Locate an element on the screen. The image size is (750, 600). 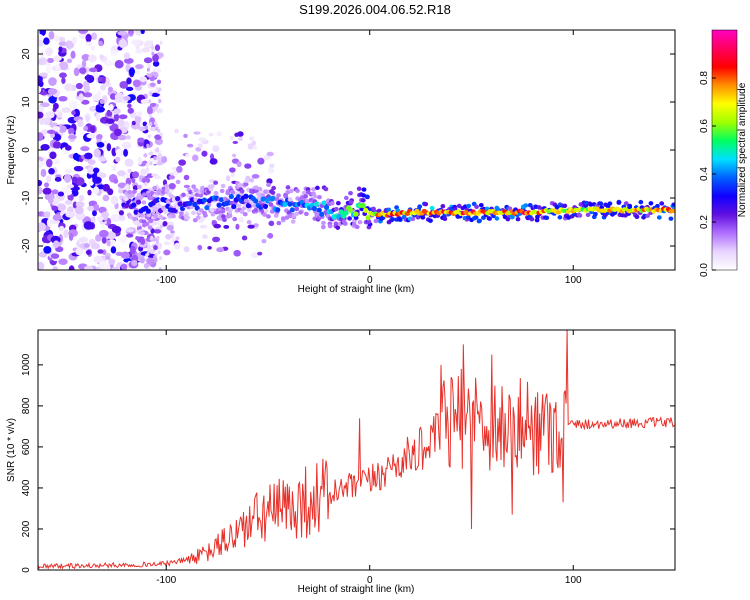
x-tick-label: -100 is located at coordinates (166, 280).